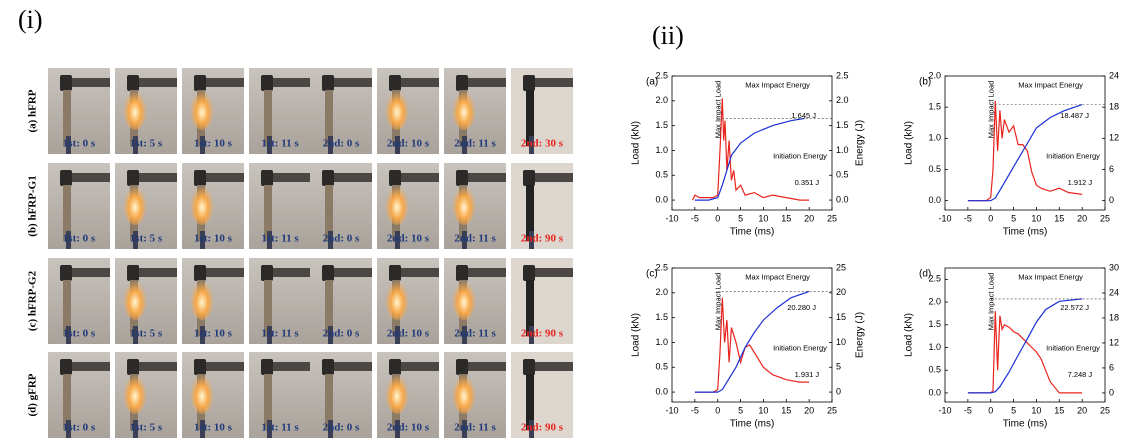 The width and height of the screenshot is (1121, 441). I want to click on annotation: Max Impact Energy, so click(777, 84).